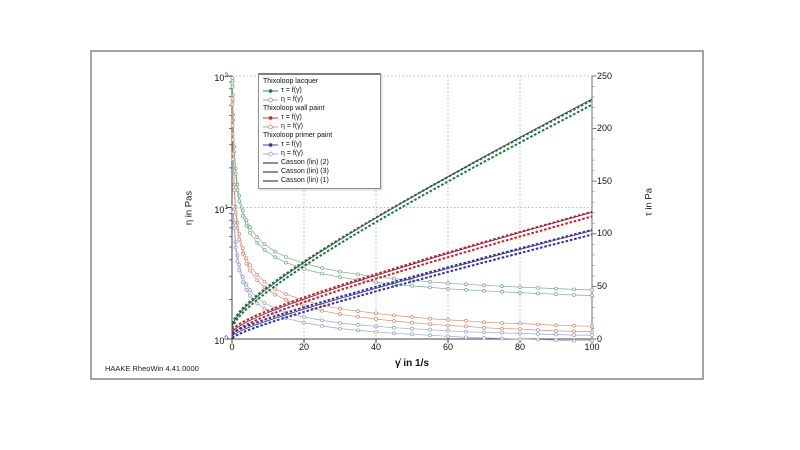  I want to click on legend-label: Casson (lin) (3), so click(305, 171).